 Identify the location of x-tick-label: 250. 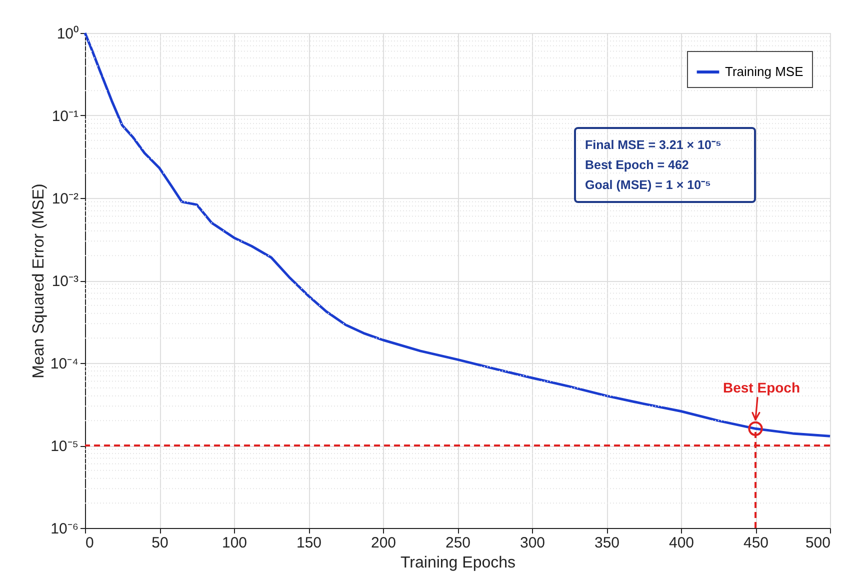
(458, 543).